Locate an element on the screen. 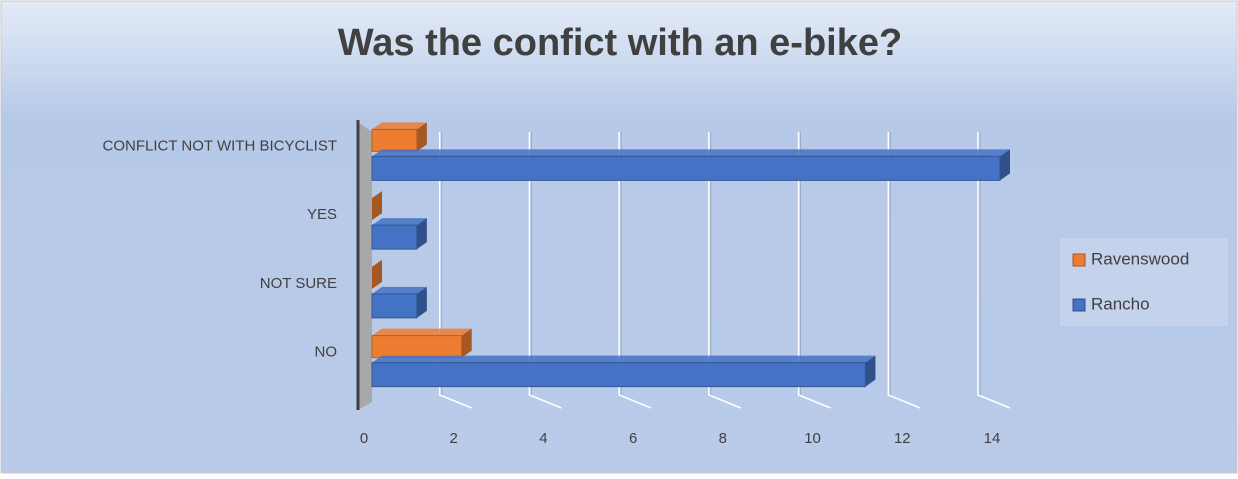  x-tick-label: 2 is located at coordinates (454, 438).